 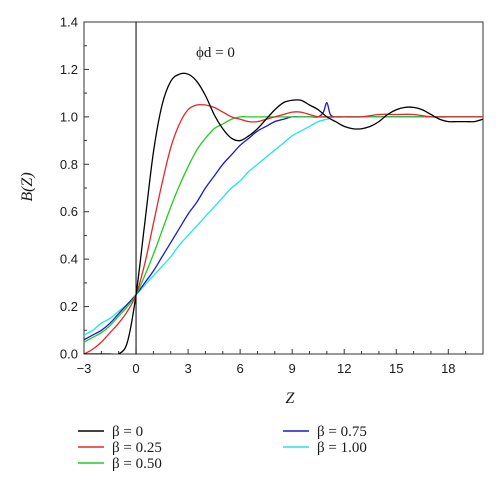 What do you see at coordinates (69, 22) in the screenshot?
I see `y-tick-label: 1.4` at bounding box center [69, 22].